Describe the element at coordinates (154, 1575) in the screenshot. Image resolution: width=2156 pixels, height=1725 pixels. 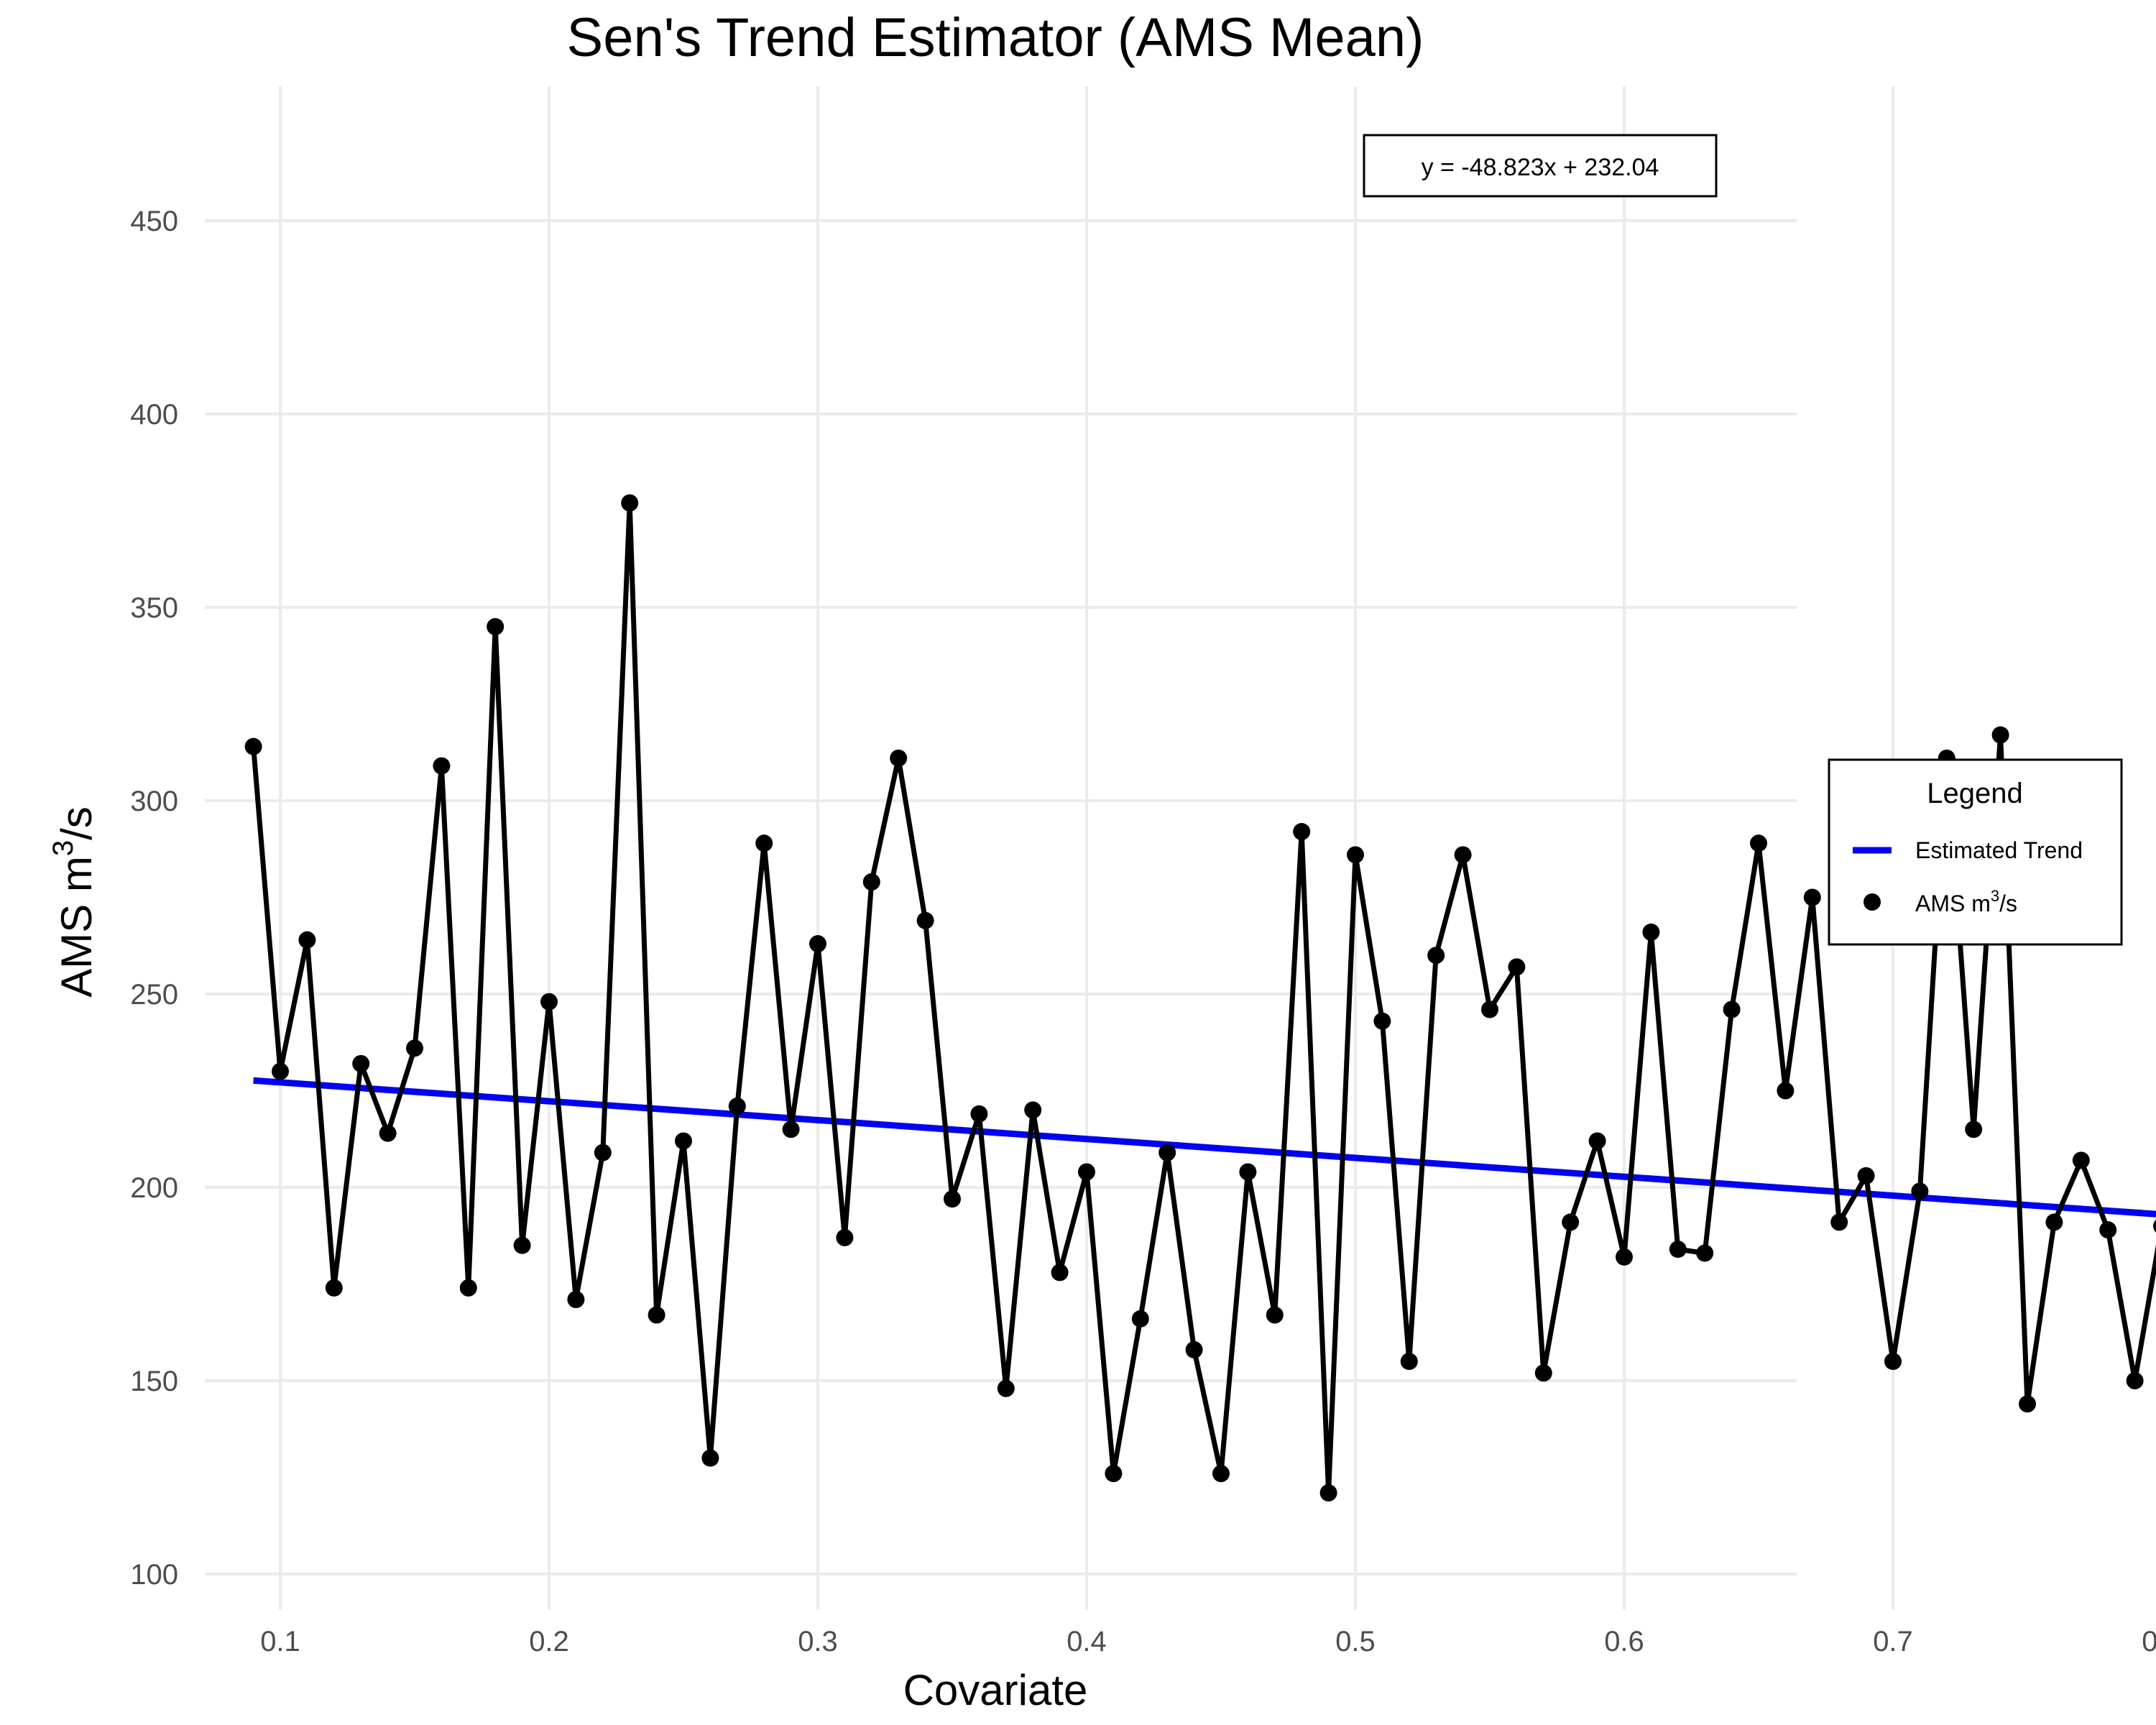
I see `y-tick-label: 100` at that location.